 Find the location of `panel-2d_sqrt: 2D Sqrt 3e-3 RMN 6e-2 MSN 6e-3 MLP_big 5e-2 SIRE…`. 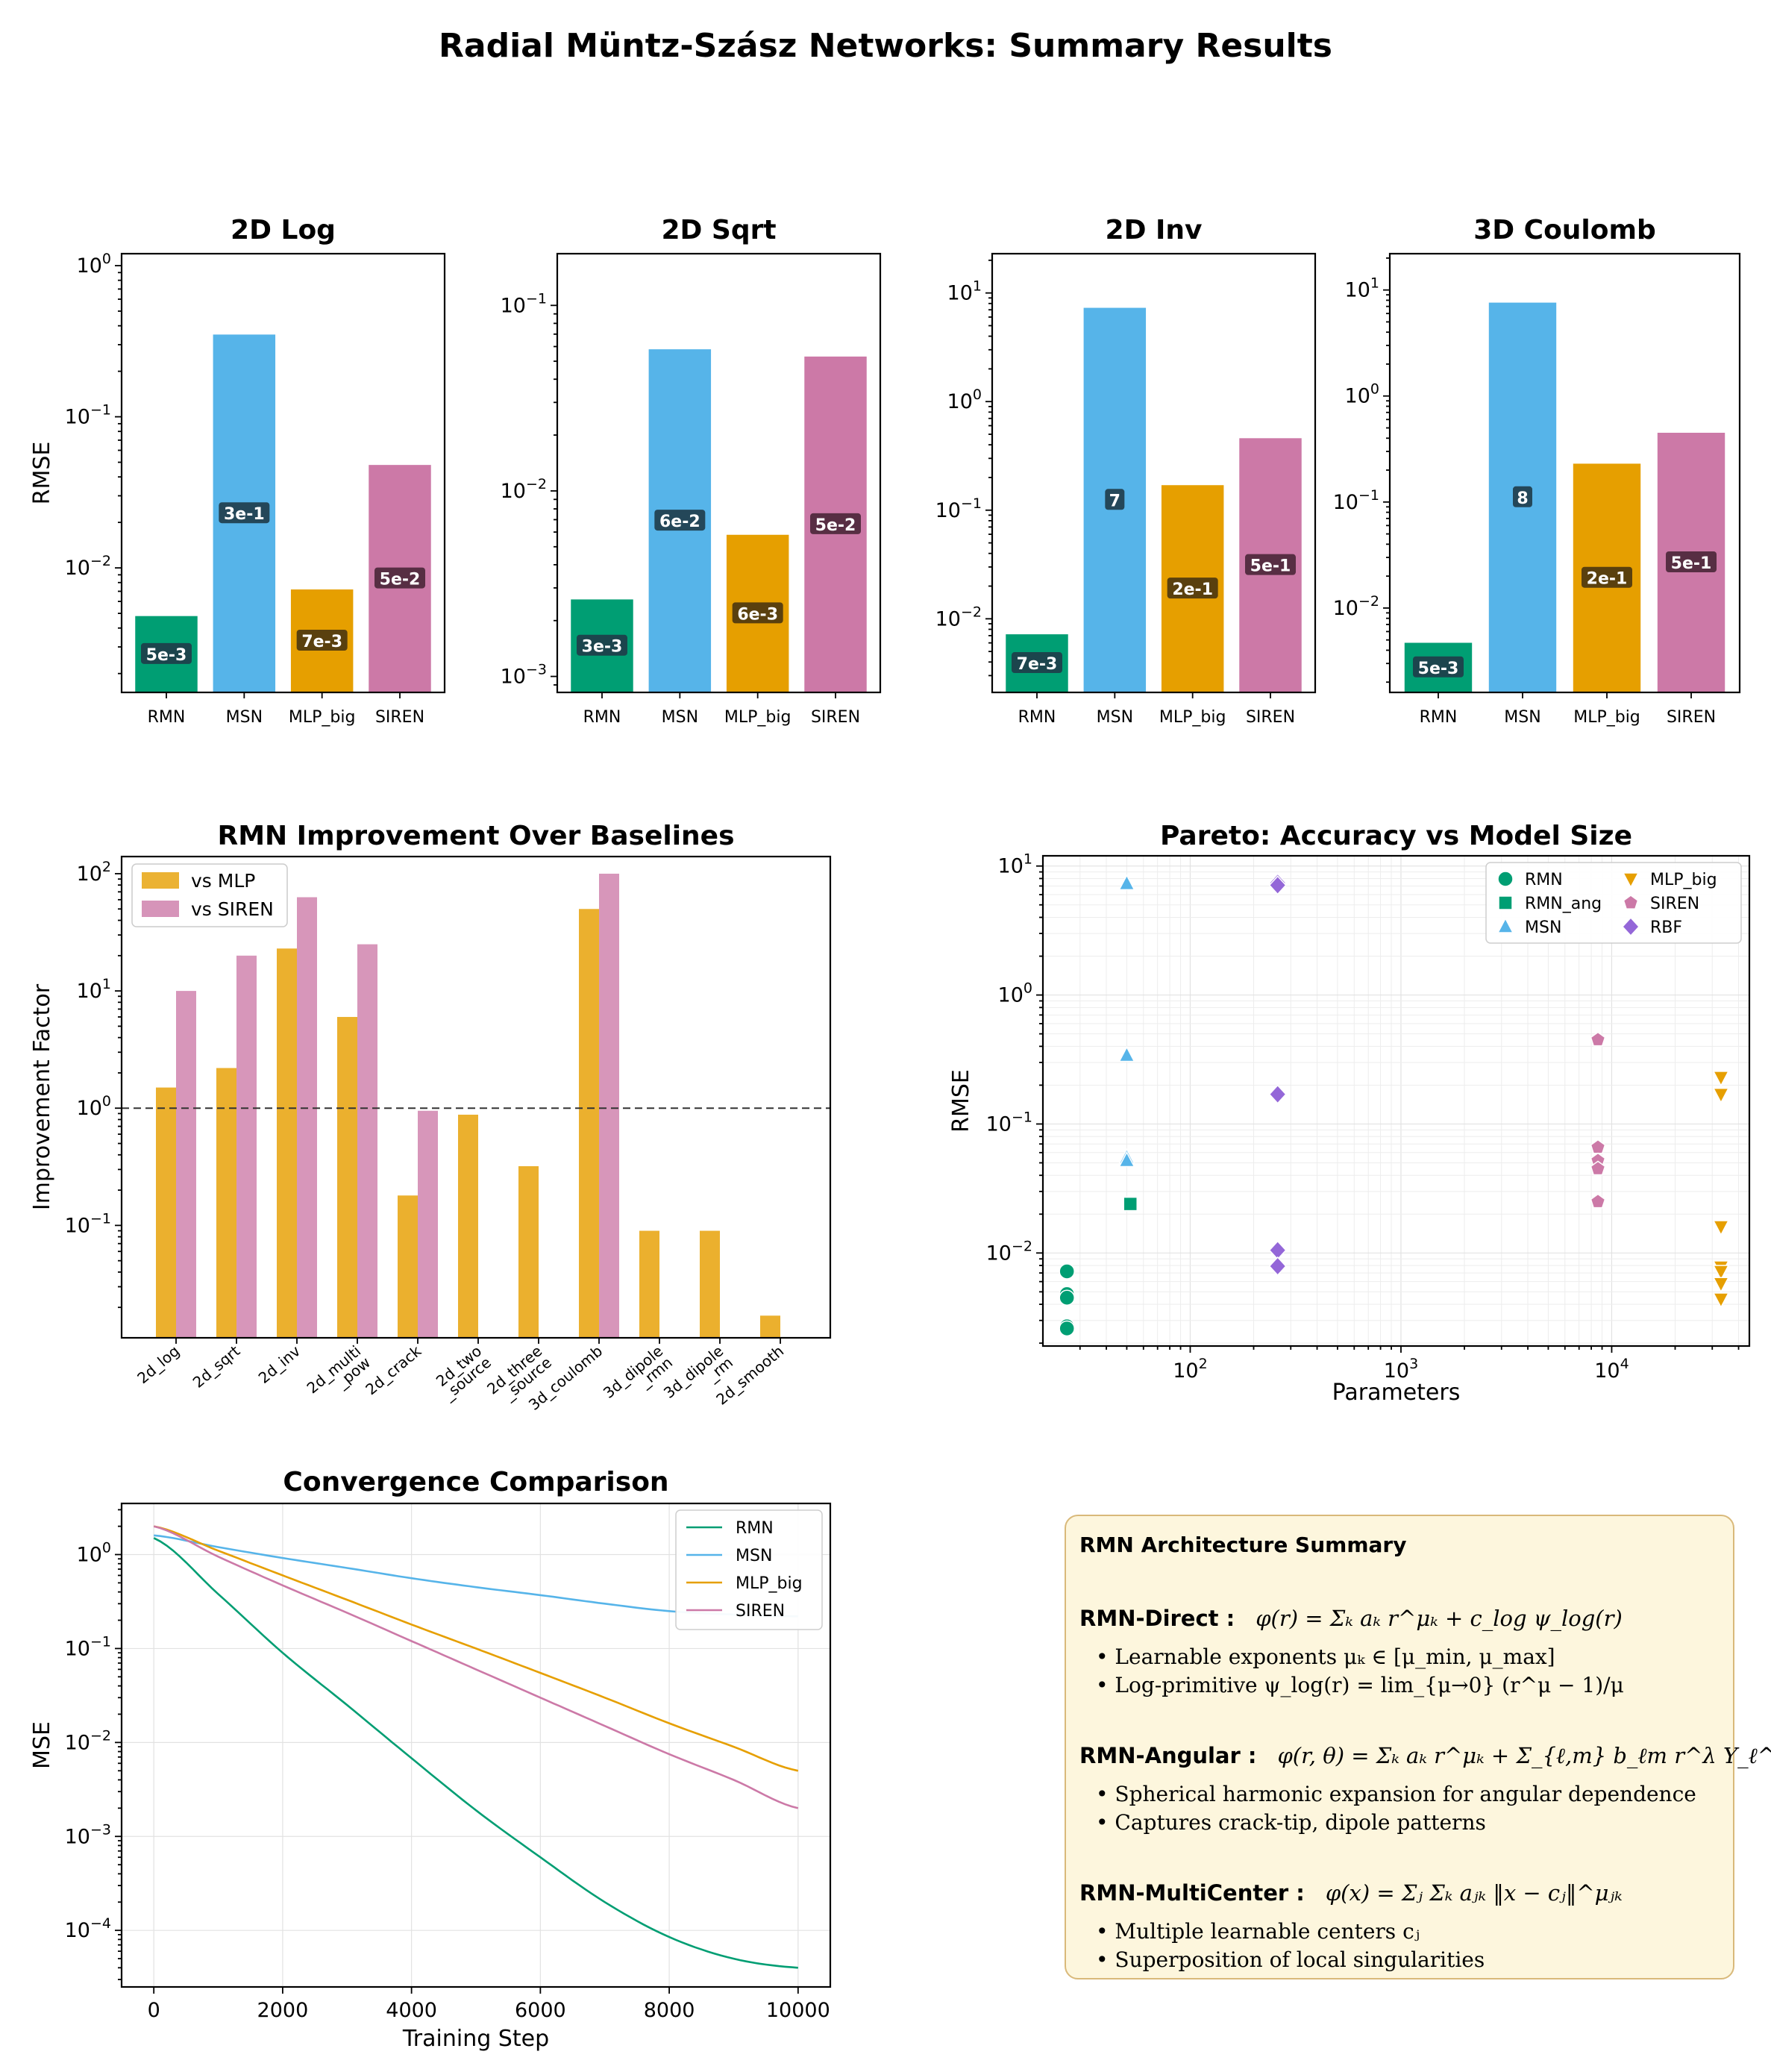

panel-2d_sqrt: 2D Sqrt 3e-3 RMN 6e-2 MSN 6e-3 MLP_big 5e-2 SIRE… is located at coordinates (691, 471).